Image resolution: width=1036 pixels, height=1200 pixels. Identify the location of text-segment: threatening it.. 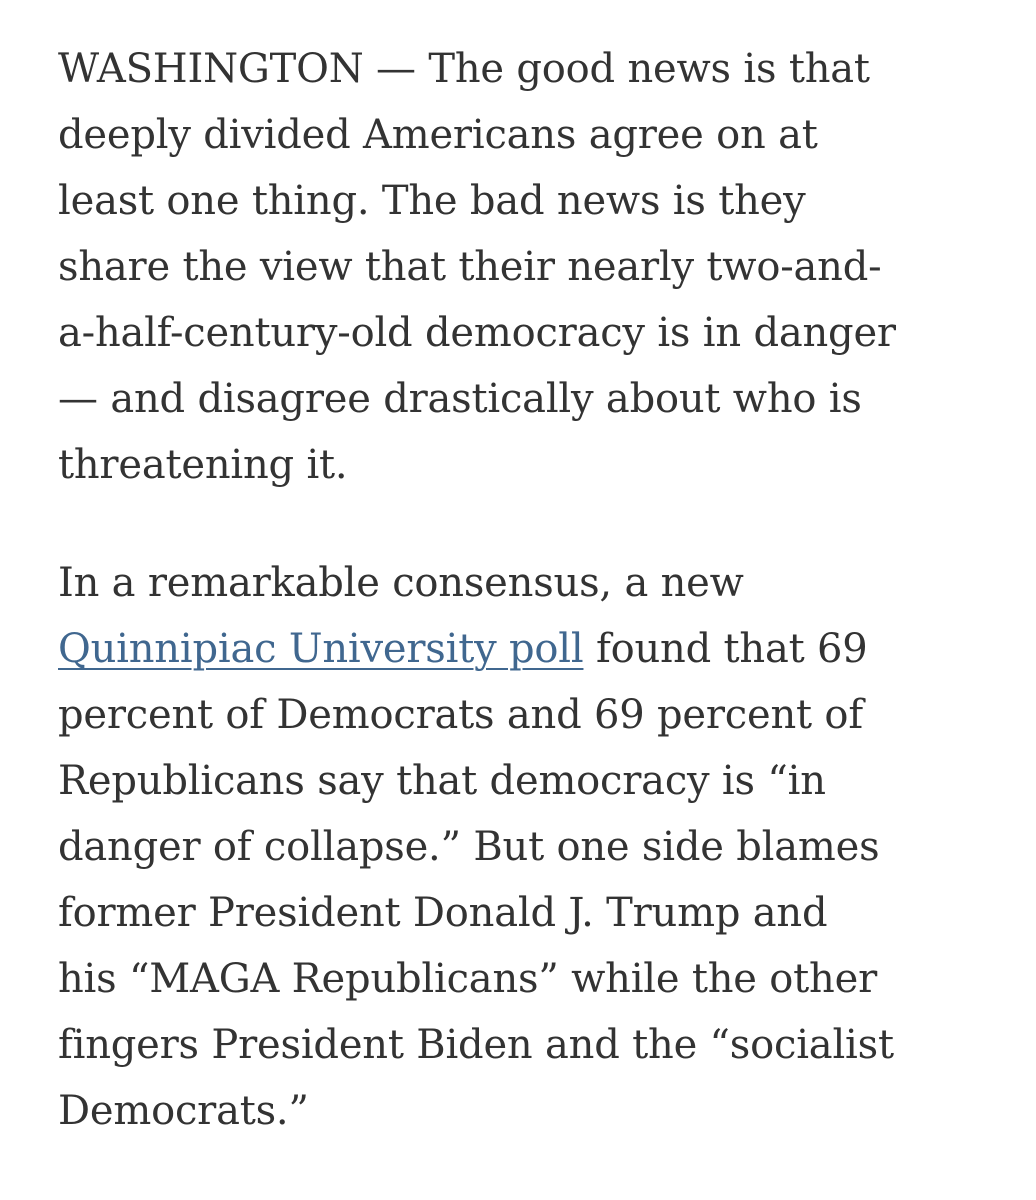
(203, 465).